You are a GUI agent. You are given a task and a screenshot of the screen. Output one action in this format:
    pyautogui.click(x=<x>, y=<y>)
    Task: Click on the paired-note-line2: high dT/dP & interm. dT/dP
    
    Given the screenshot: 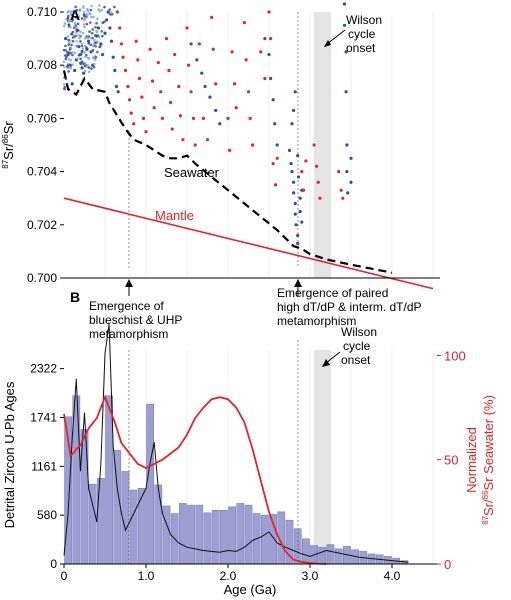 What is the action you would take?
    pyautogui.click(x=349, y=307)
    